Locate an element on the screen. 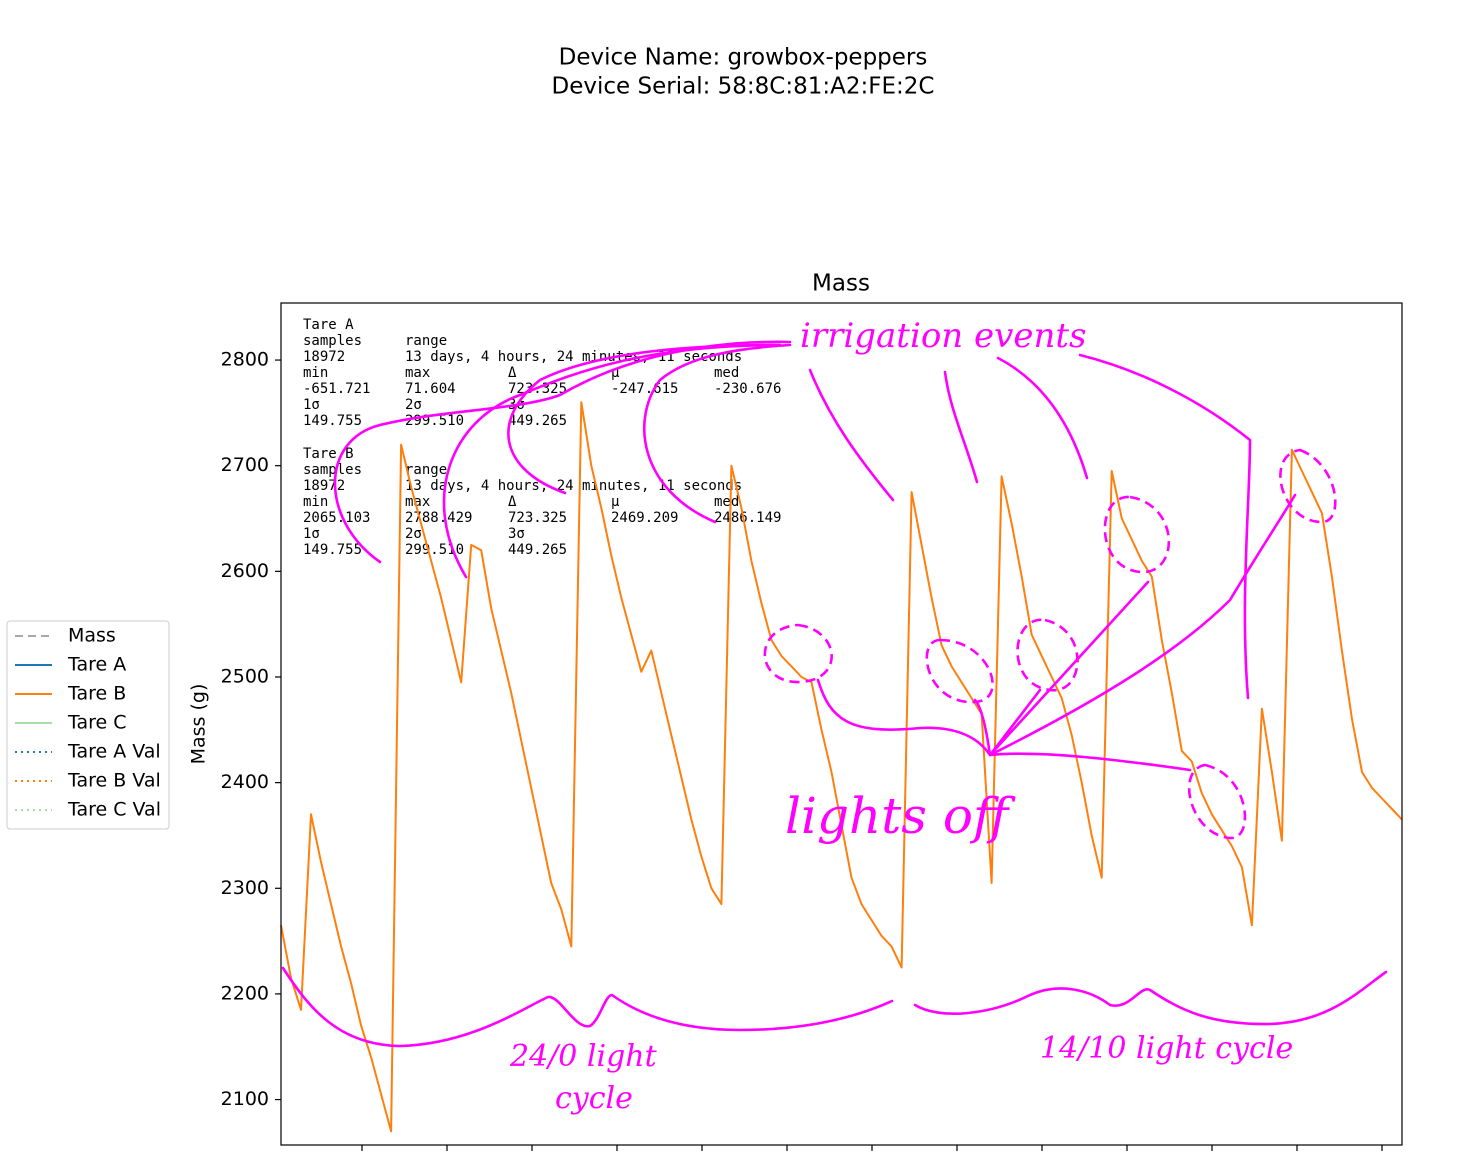 This screenshot has height=1175, width=1468. stats-cell: 3σ is located at coordinates (516, 534).